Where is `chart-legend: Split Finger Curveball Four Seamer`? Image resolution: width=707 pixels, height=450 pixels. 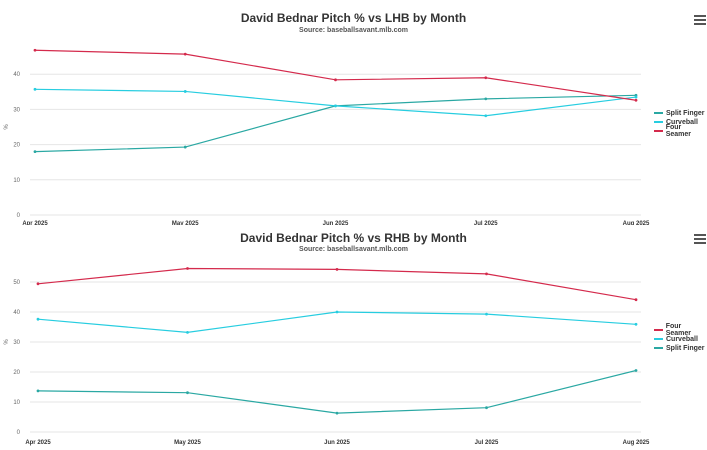
chart-legend: Split Finger Curveball Four Seamer is located at coordinates (680, 123).